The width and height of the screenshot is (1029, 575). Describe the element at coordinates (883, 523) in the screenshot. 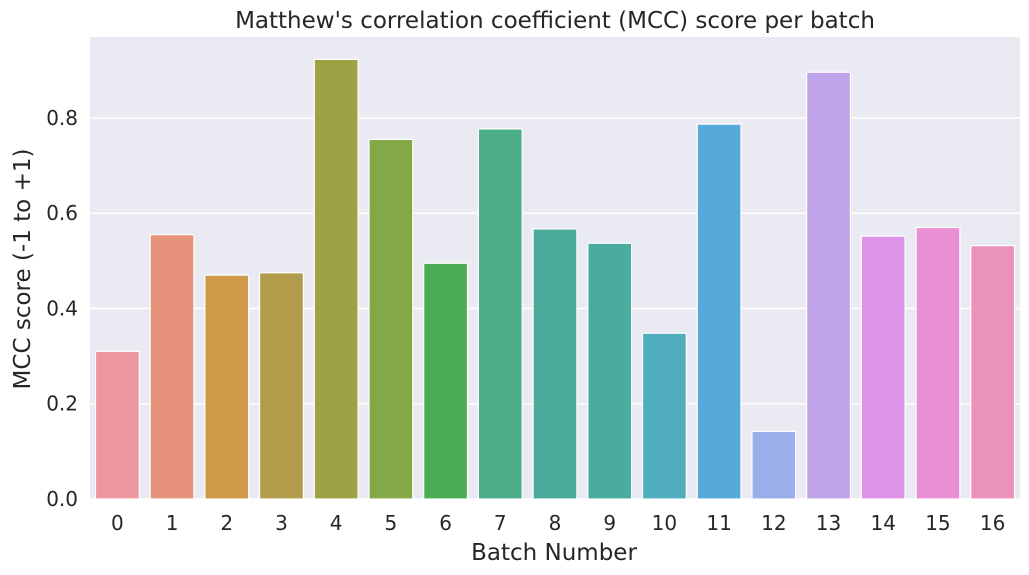

I see `x-tick-label: 14` at that location.